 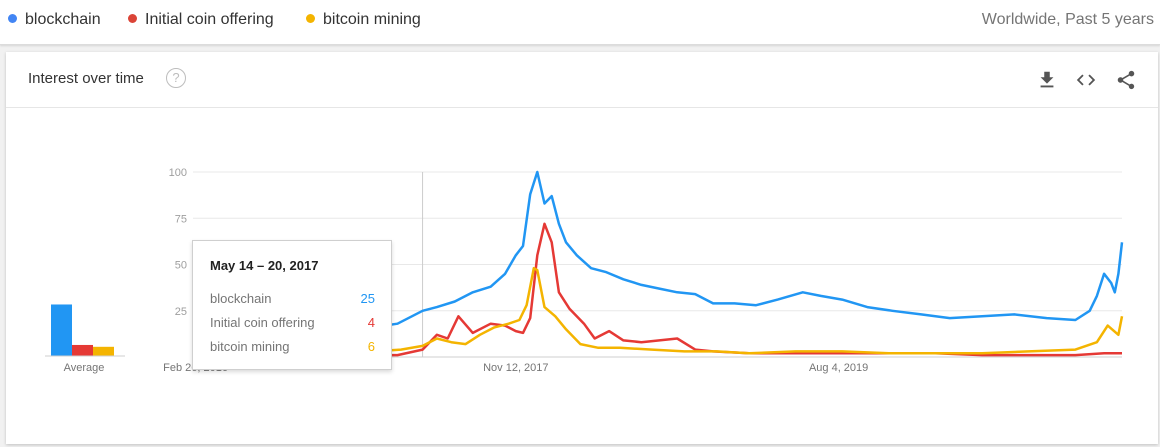 I want to click on legend-label: Initial coin offering, so click(x=209, y=19).